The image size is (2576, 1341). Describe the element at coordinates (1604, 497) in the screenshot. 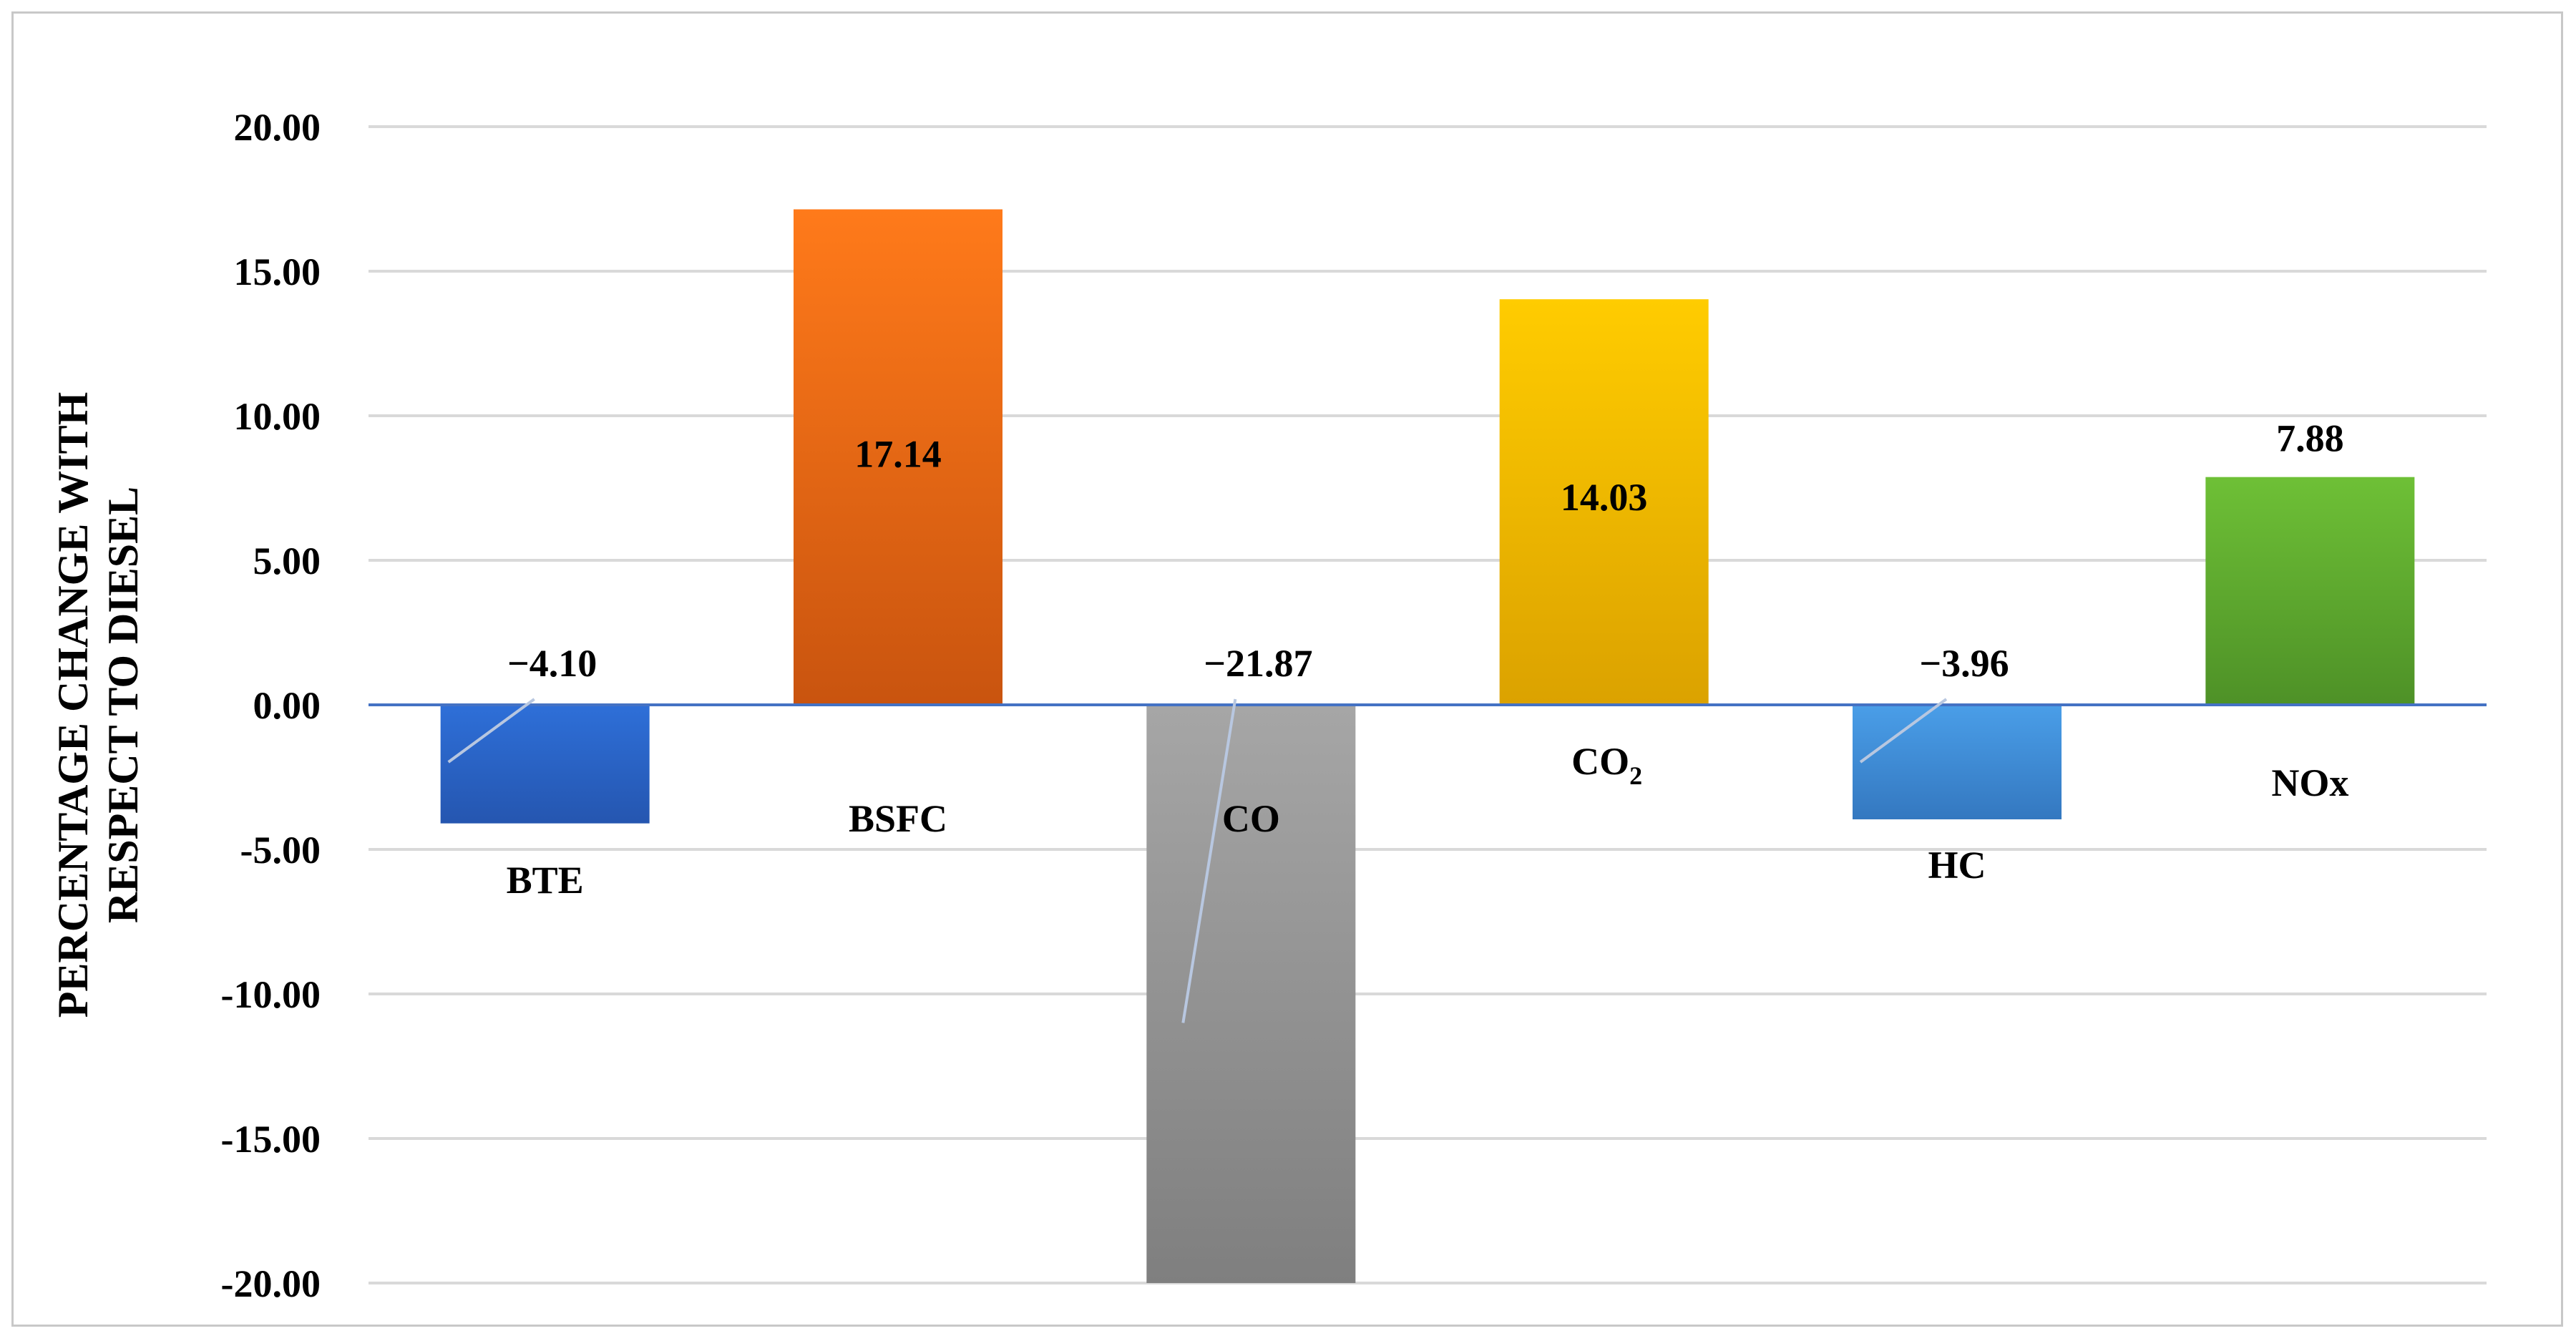

I see `data-label-co2: 14.03` at that location.